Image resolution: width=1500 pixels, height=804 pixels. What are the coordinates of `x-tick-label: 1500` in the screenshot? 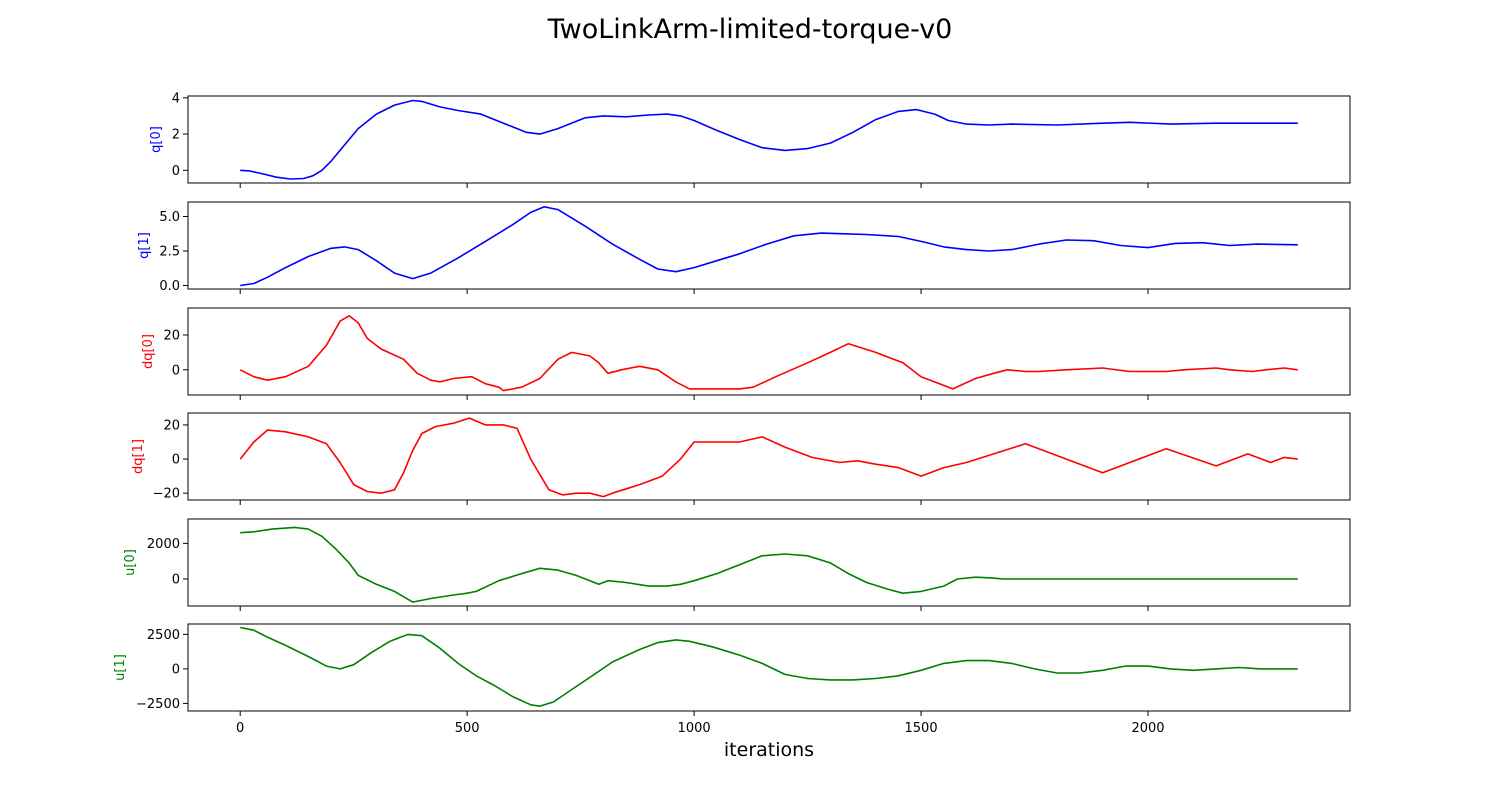 It's located at (921, 728).